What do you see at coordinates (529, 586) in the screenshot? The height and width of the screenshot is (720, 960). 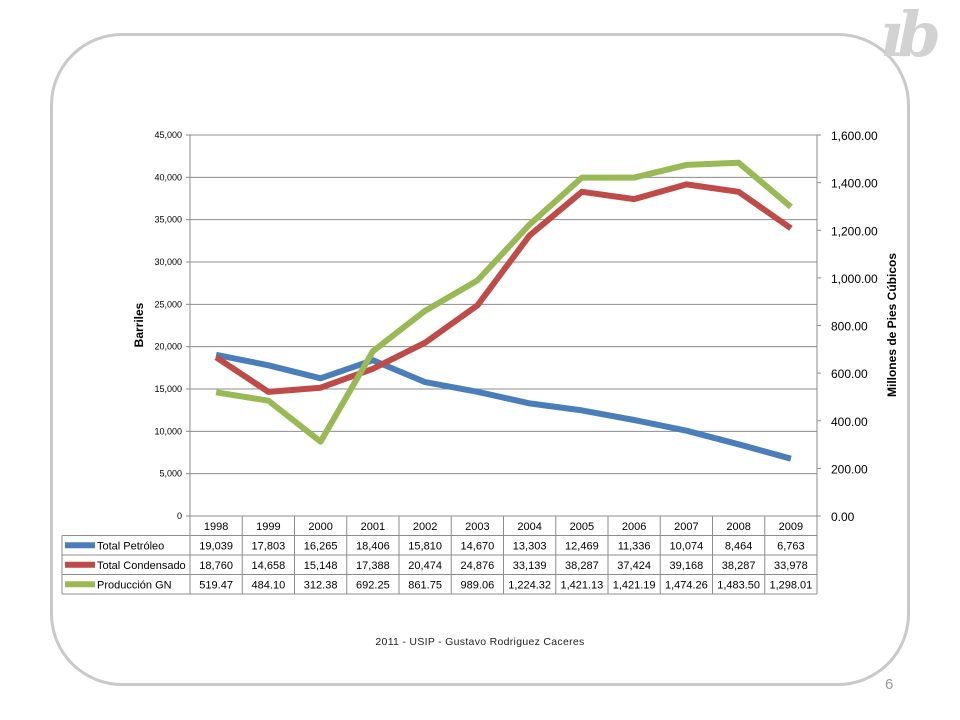 I see `data-label: 1,224.32` at bounding box center [529, 586].